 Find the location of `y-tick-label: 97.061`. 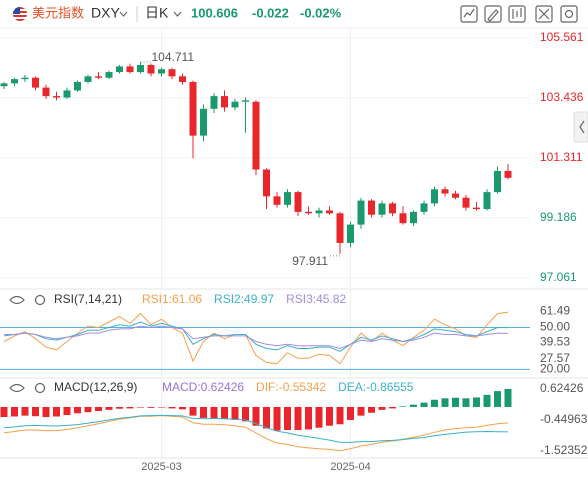

y-tick-label: 97.061 is located at coordinates (558, 277).